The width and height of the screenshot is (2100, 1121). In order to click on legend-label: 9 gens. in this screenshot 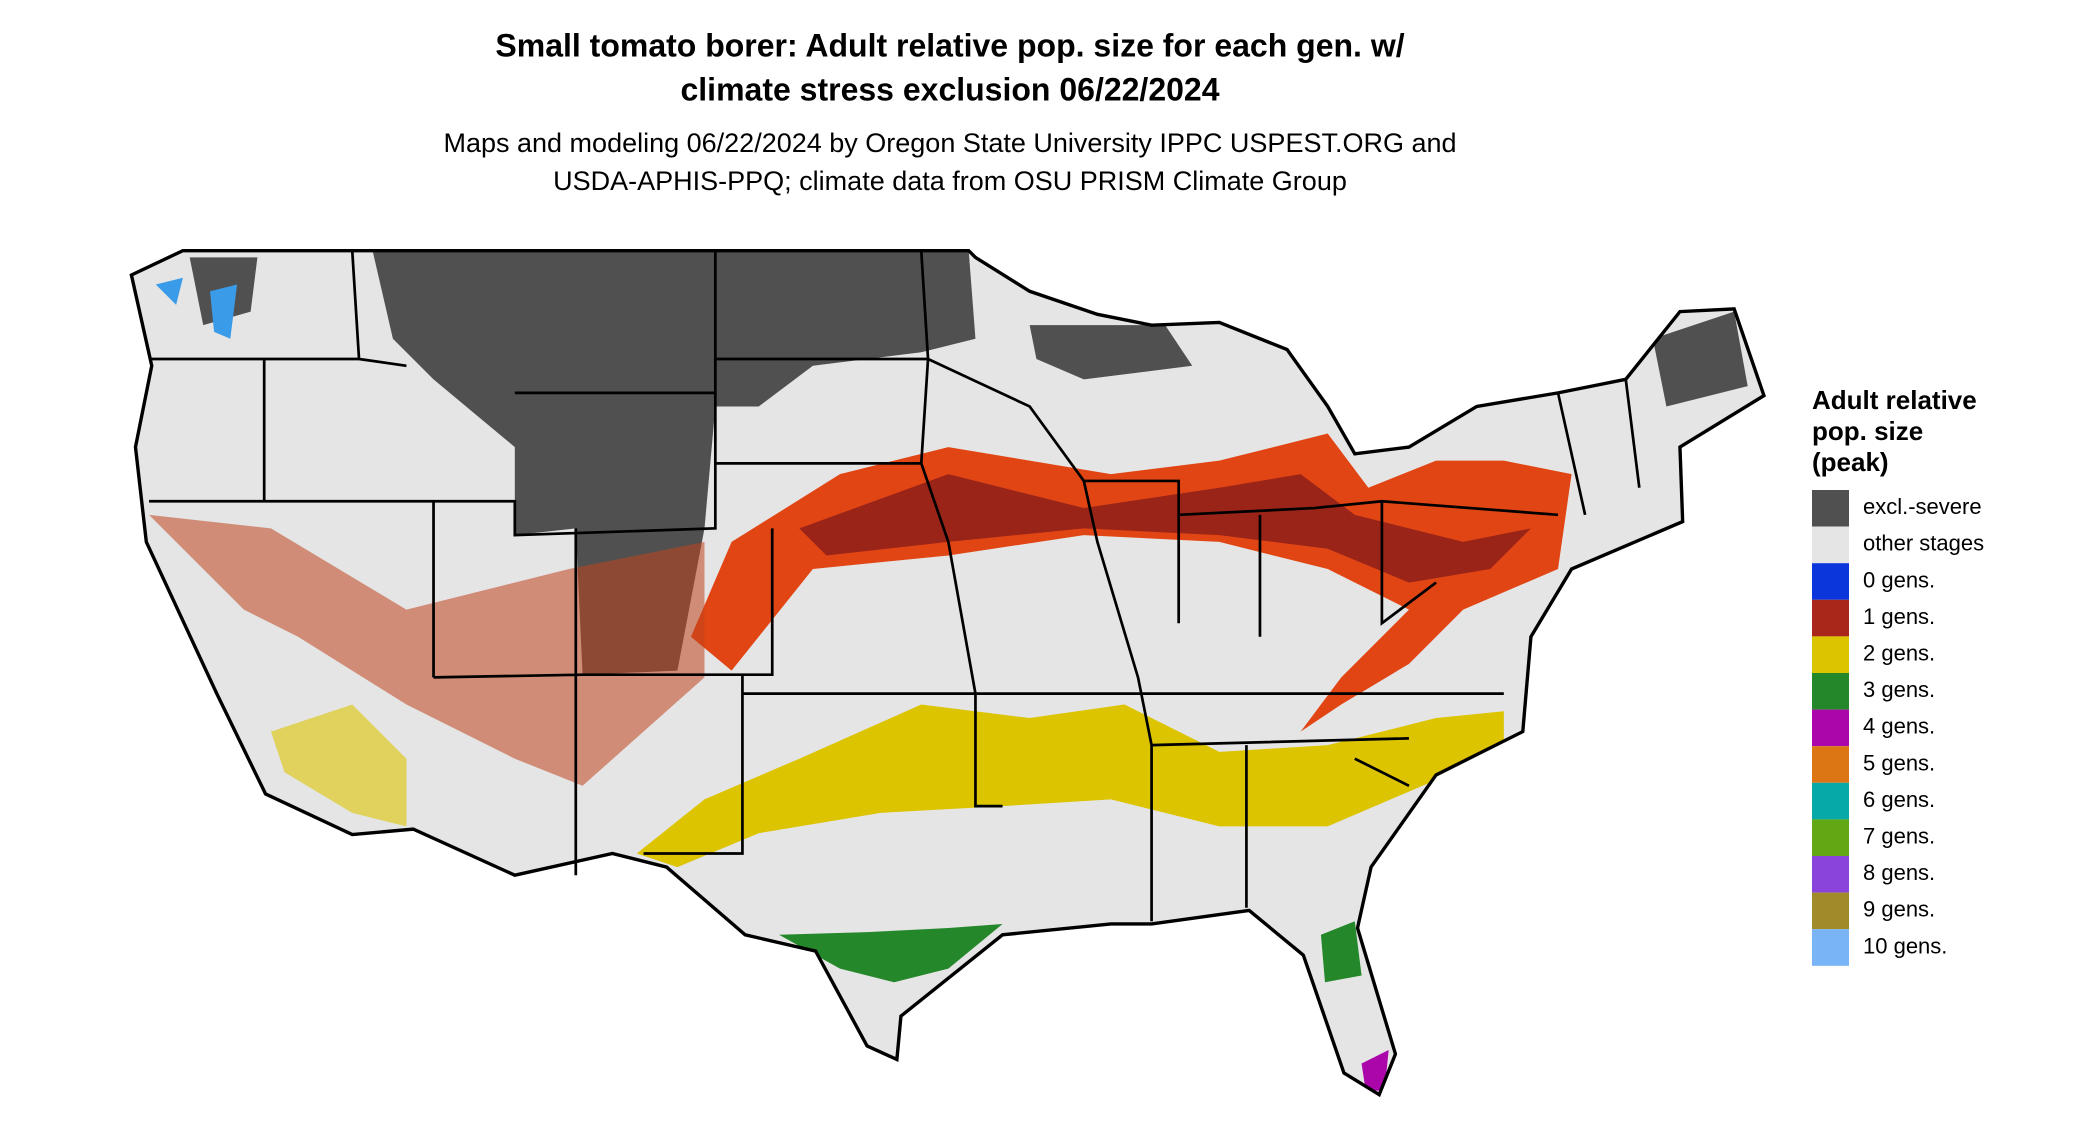, I will do `click(1899, 909)`.